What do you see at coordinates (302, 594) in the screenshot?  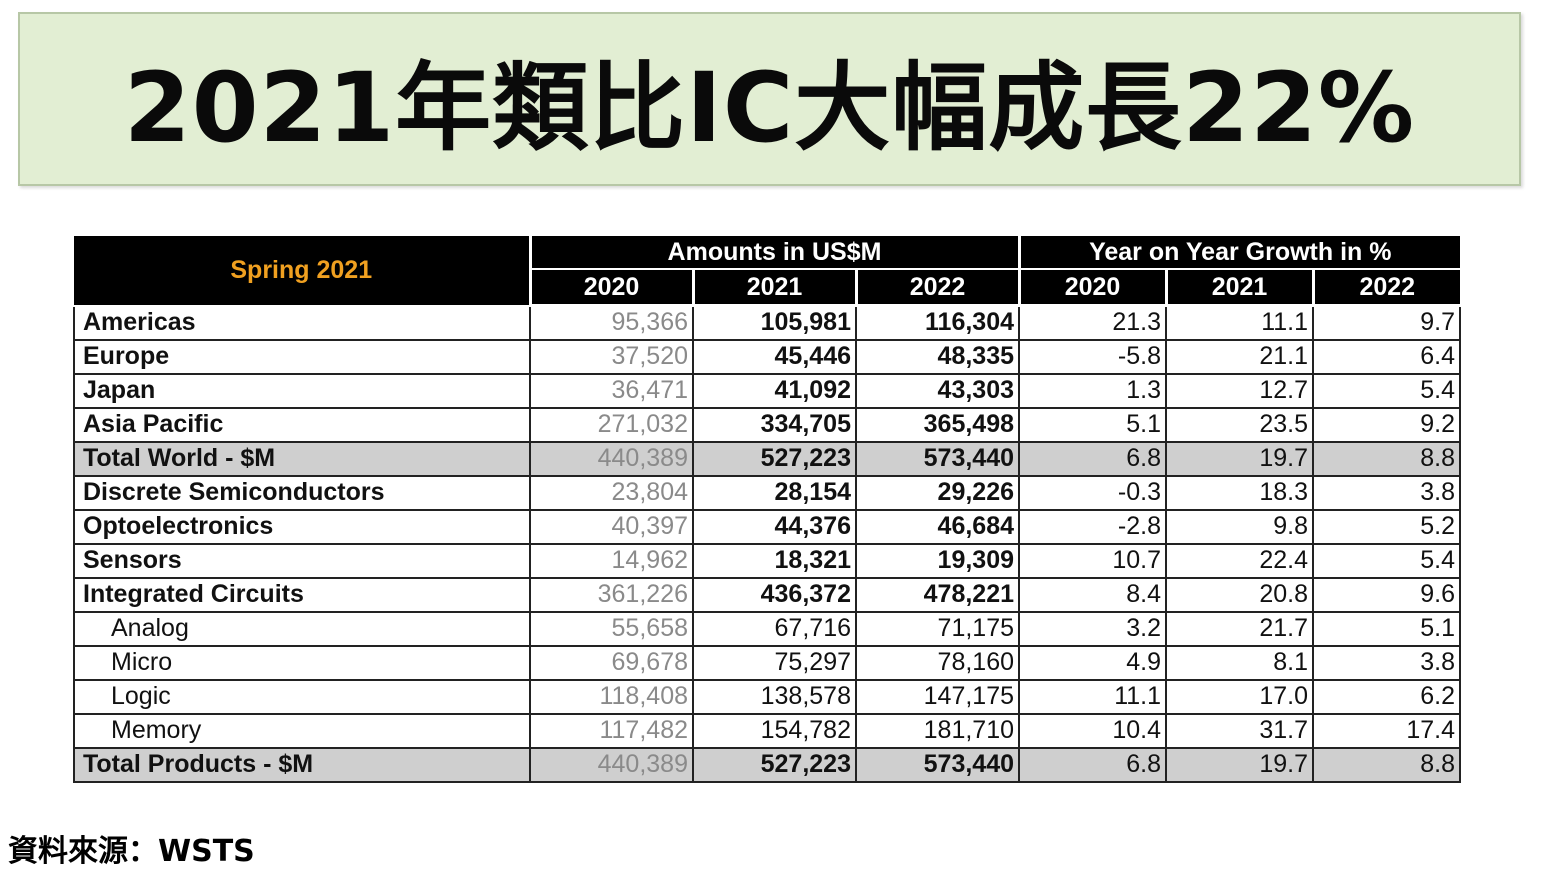 I see `row-label: Integrated Circuits` at bounding box center [302, 594].